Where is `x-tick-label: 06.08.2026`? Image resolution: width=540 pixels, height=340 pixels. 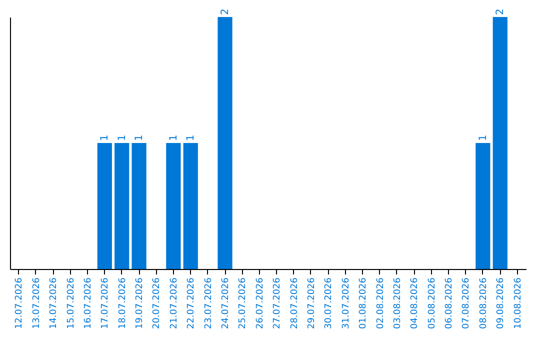 x-tick-label: 06.08.2026 is located at coordinates (449, 303).